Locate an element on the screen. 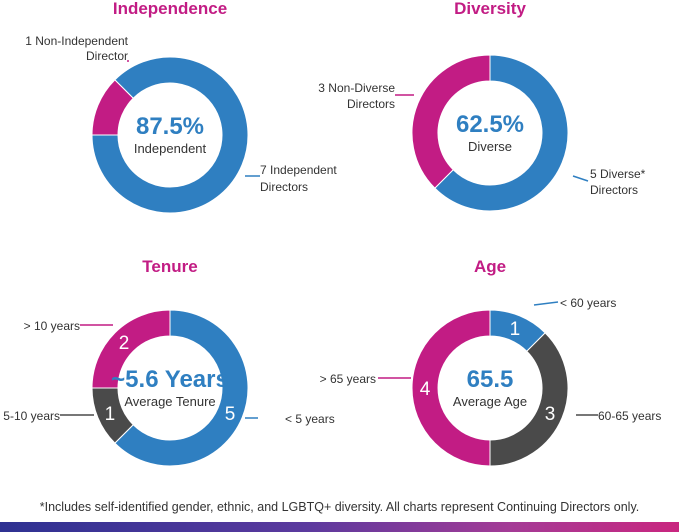 Image resolution: width=679 pixels, height=532 pixels. center-value: 62.5% is located at coordinates (490, 124).